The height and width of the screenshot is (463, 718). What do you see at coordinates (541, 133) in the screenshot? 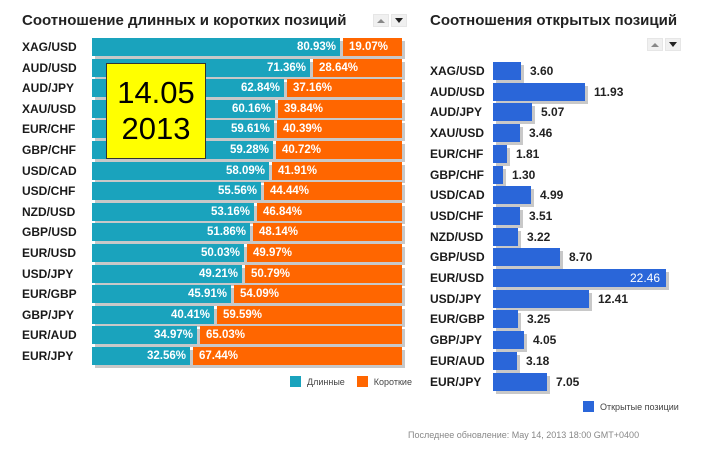
I see `value-label: 3.46` at bounding box center [541, 133].